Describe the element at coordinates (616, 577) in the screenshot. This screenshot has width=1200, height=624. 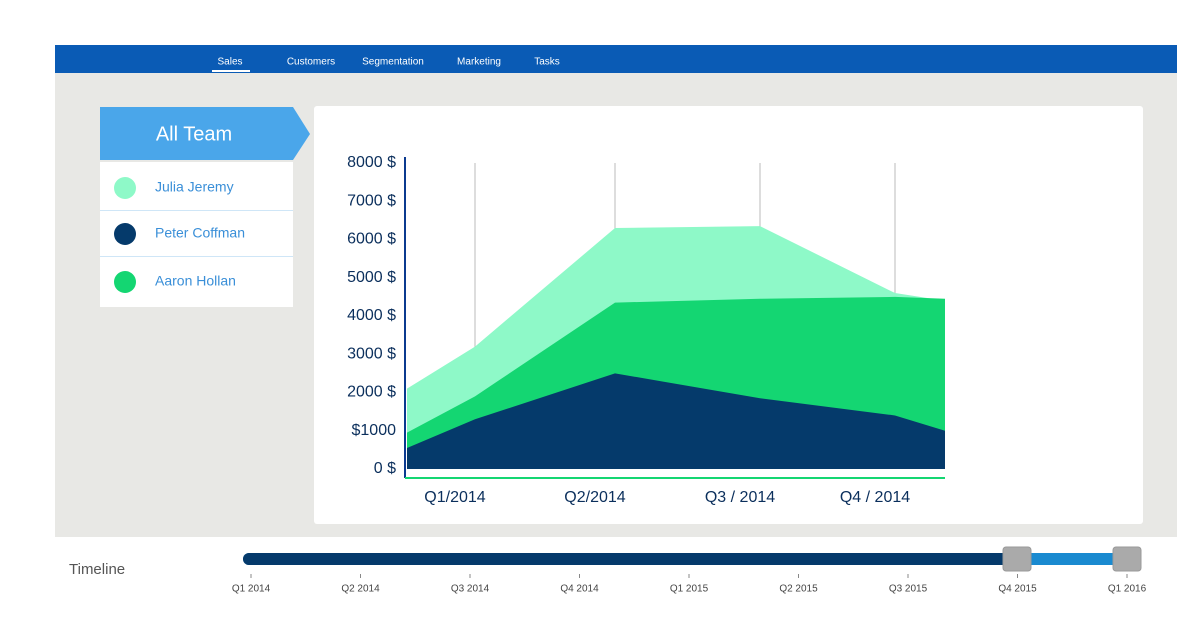
I see `timeline-panel` at that location.